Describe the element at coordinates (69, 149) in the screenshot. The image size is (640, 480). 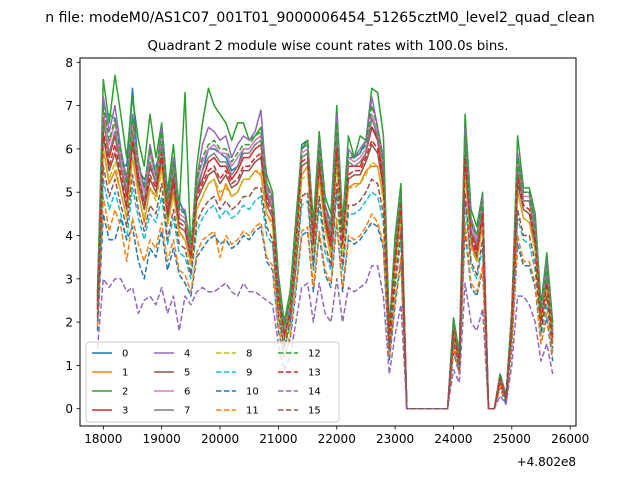
I see `y-tick-label: 6` at that location.